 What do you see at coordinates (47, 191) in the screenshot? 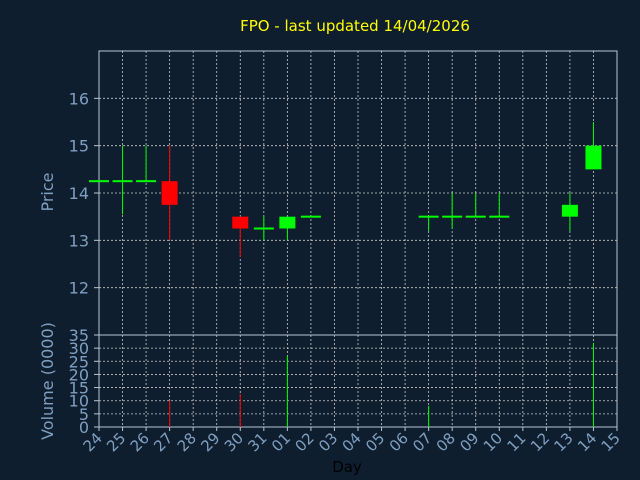
I see `price-axis-label: Price` at bounding box center [47, 191].